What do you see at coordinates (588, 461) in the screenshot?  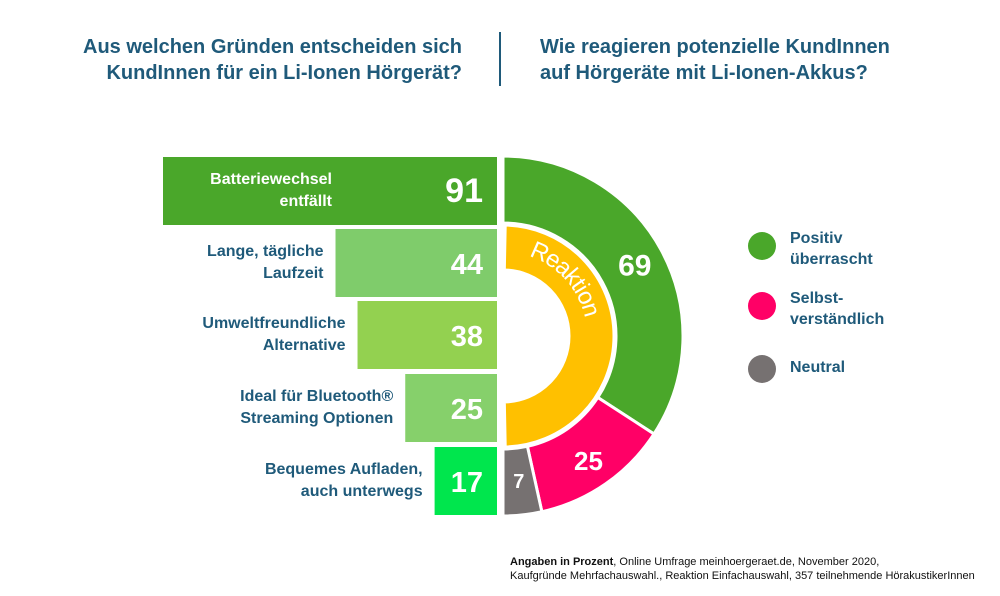 I see `pie-value-2: 25` at bounding box center [588, 461].